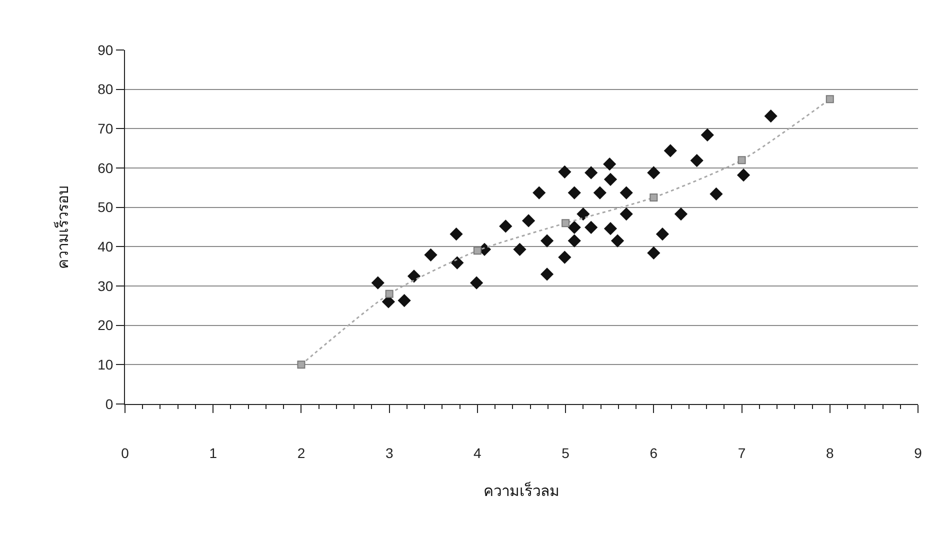  Describe the element at coordinates (389, 452) in the screenshot. I see `x-tick-label: 3` at that location.